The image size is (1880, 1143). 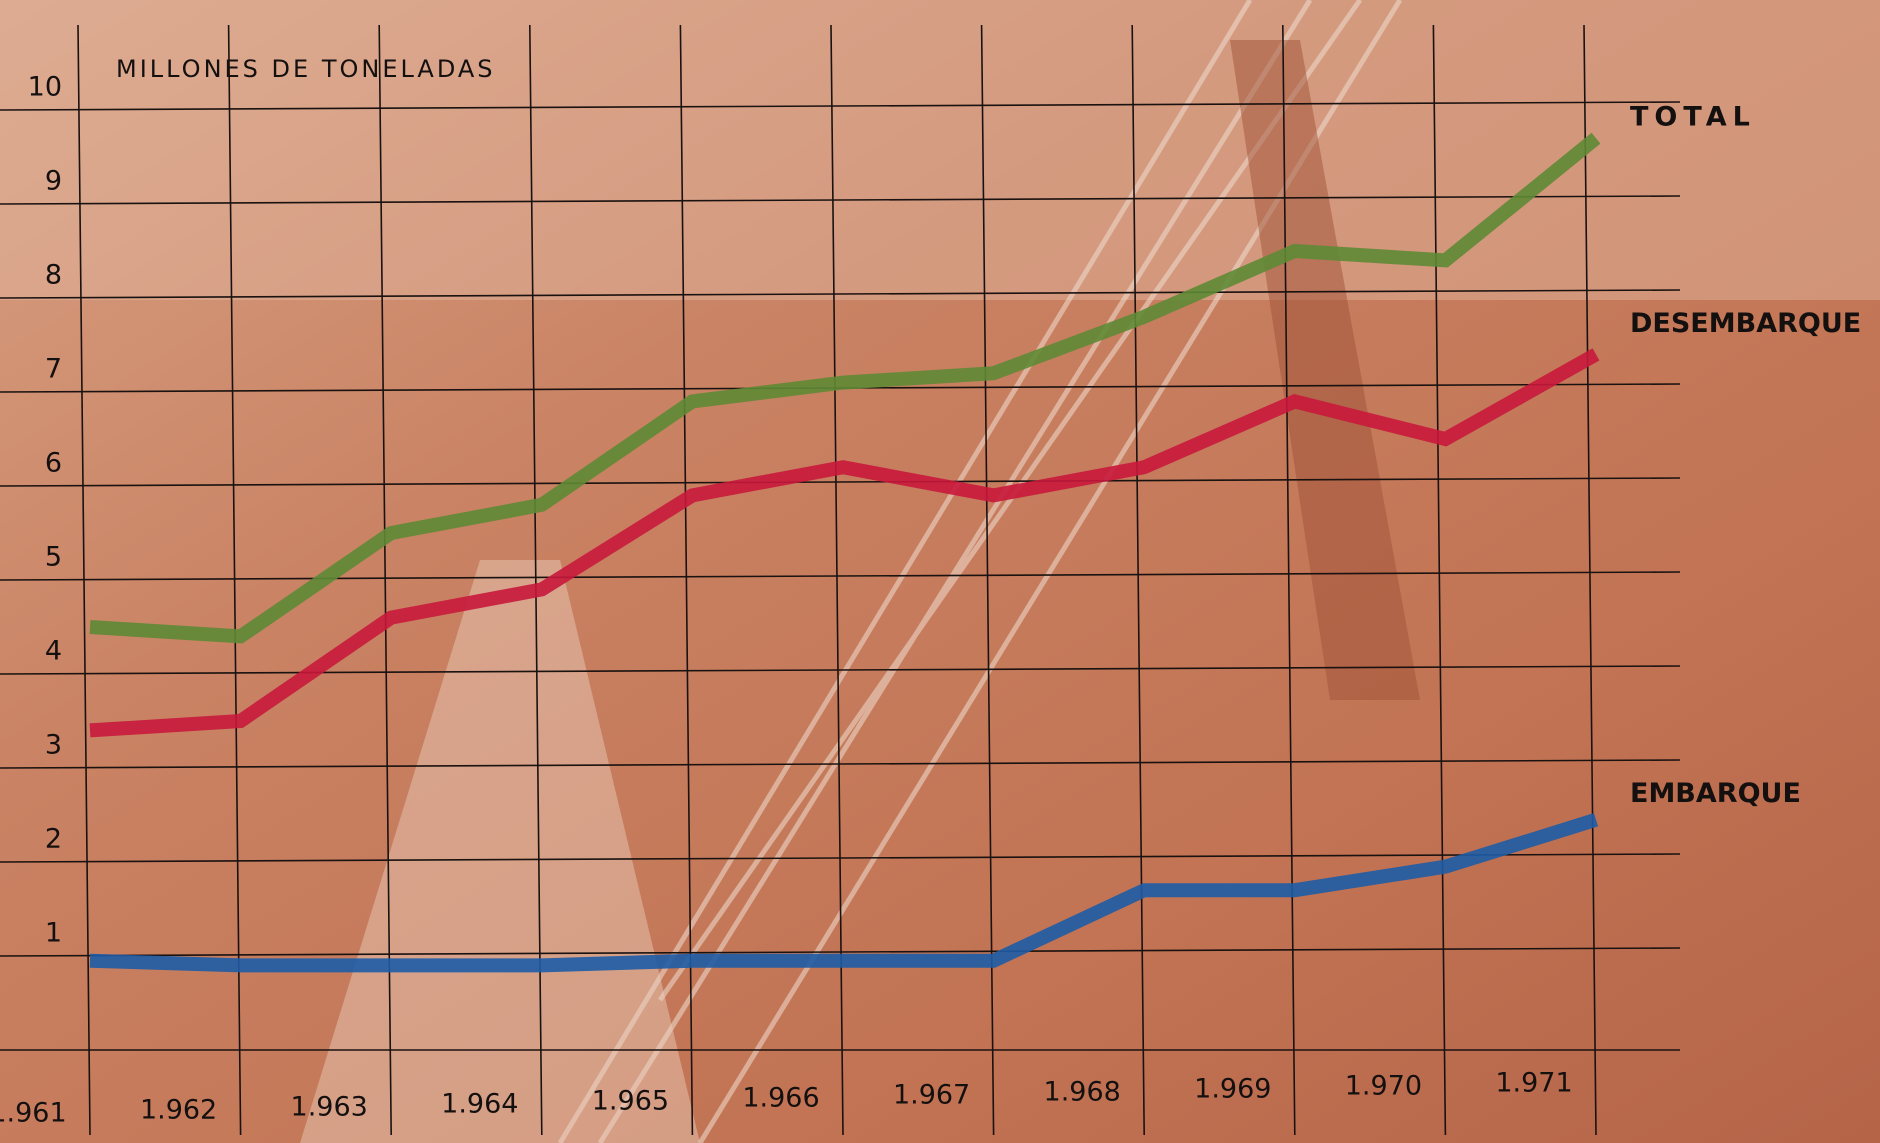 What do you see at coordinates (1232, 1089) in the screenshot?
I see `x-tick-label: 1.969` at bounding box center [1232, 1089].